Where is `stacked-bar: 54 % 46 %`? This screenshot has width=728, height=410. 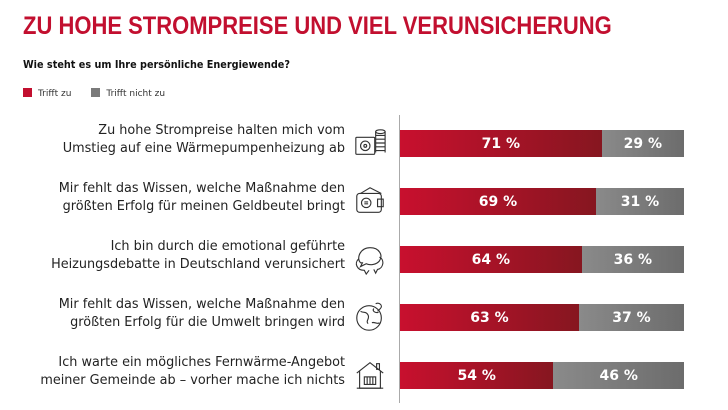 stacked-bar: 54 % 46 % is located at coordinates (542, 375).